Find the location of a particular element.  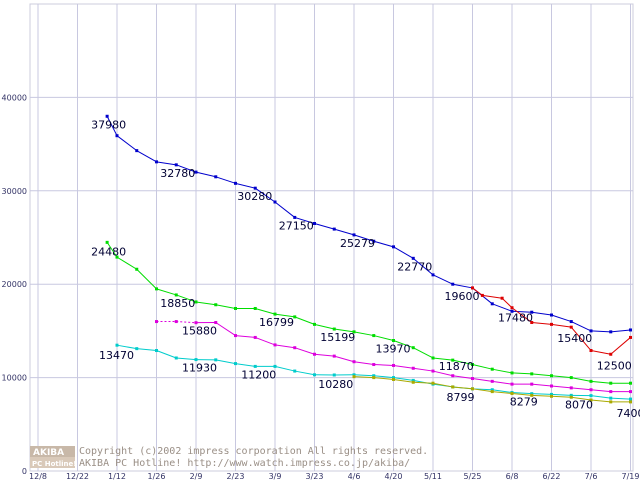

series-segment-red is located at coordinates (600, 352).